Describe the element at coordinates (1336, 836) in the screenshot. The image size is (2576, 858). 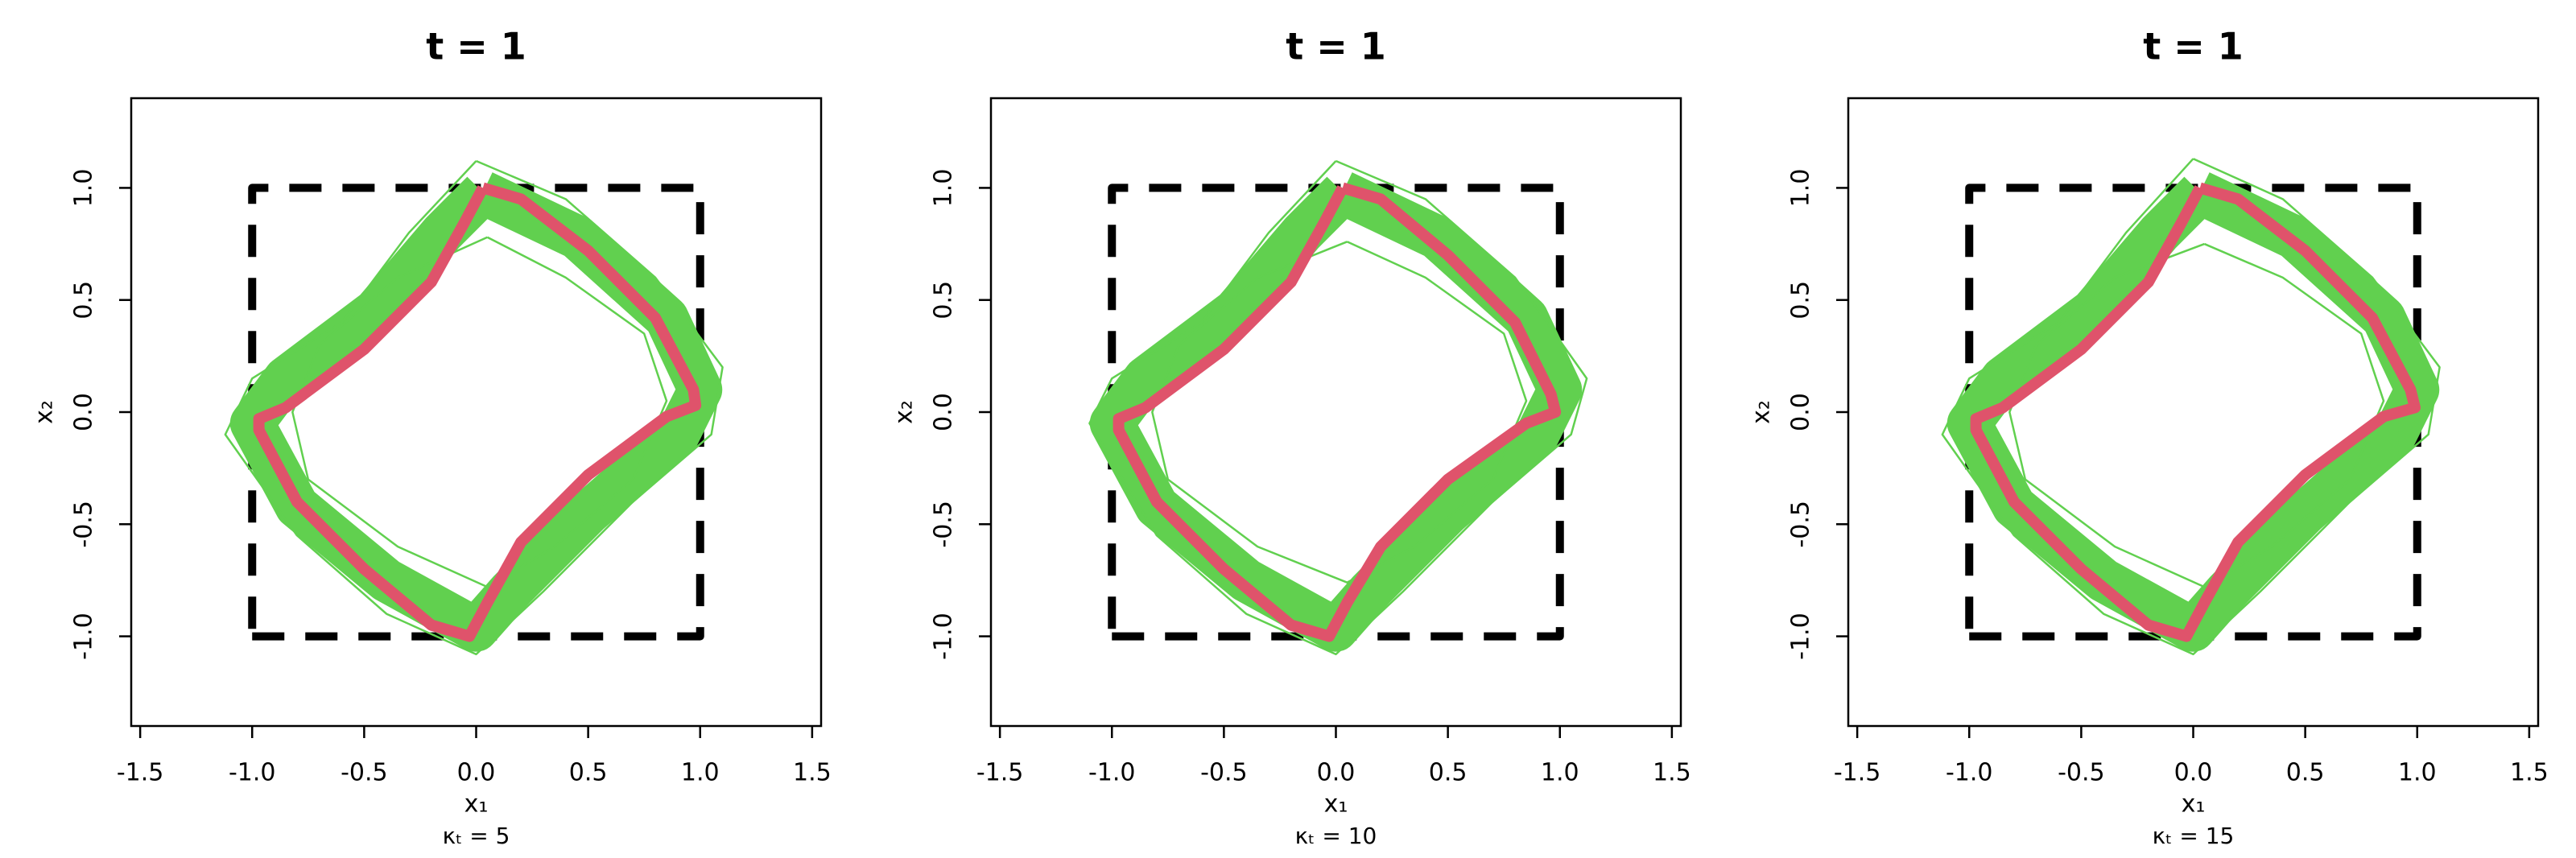
I see `caption: κₜ = 10` at that location.